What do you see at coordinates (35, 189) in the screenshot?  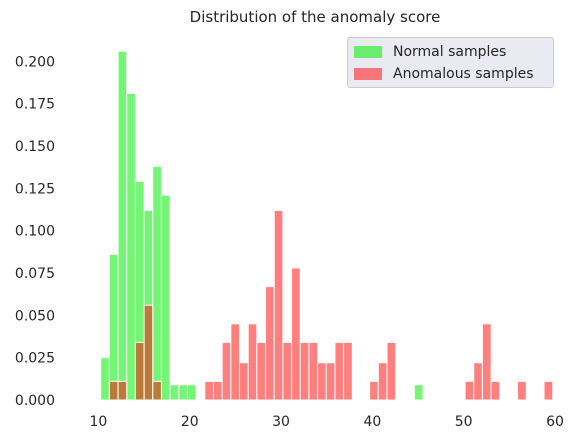 I see `y-tick-label: 0.125` at bounding box center [35, 189].